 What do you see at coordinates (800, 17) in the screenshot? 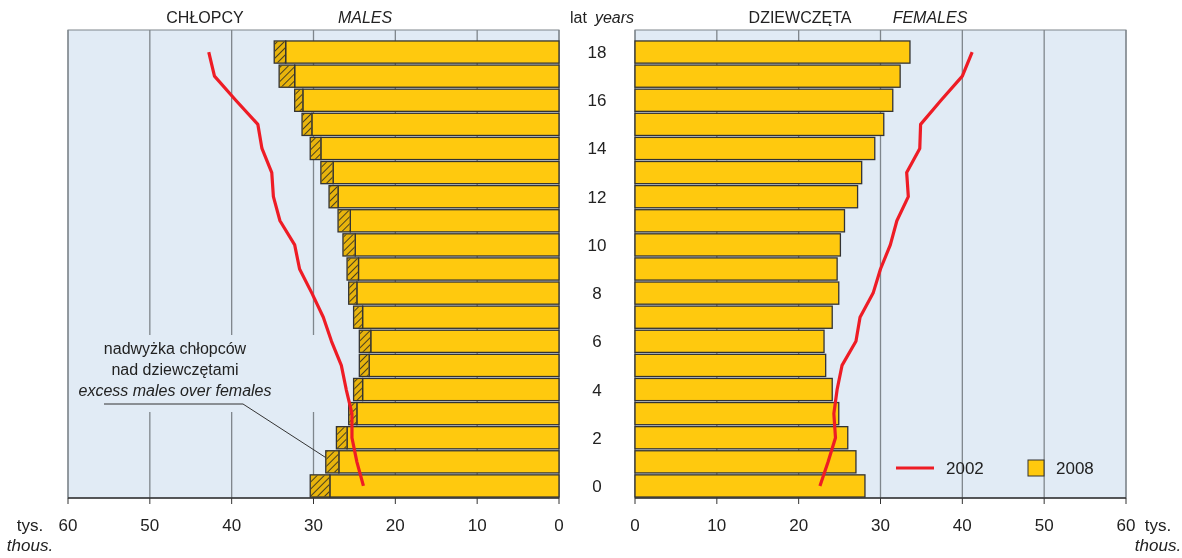
I see `chart-title: DZIEWCZĘTA` at bounding box center [800, 17].